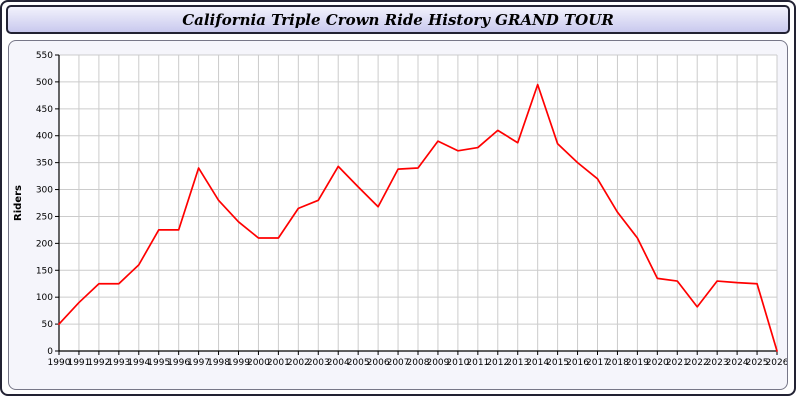 The image size is (800, 400). I want to click on x-tick-label: 2005, so click(358, 363).